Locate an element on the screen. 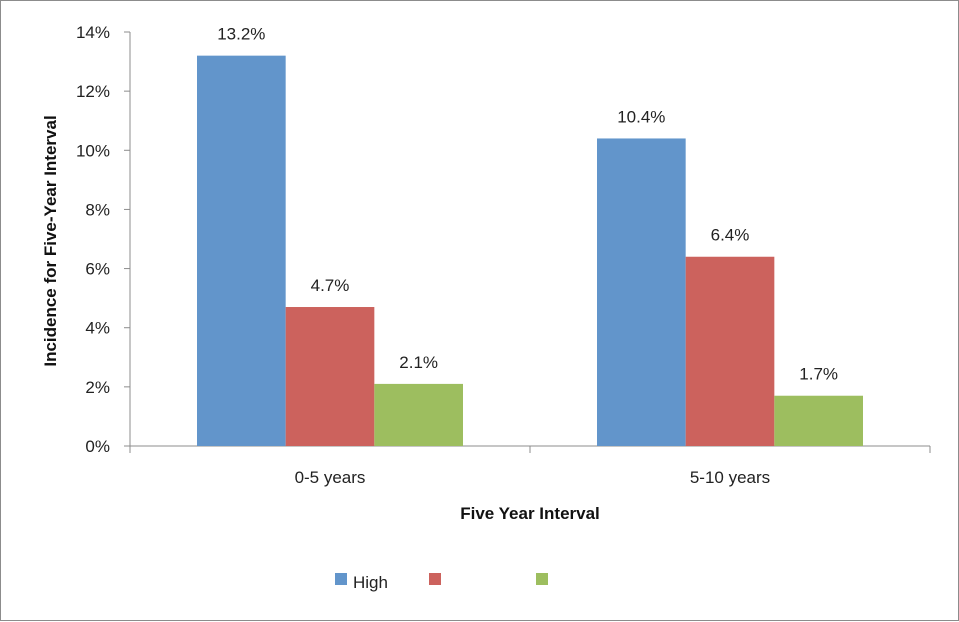  data-label: 1.7% is located at coordinates (818, 374).